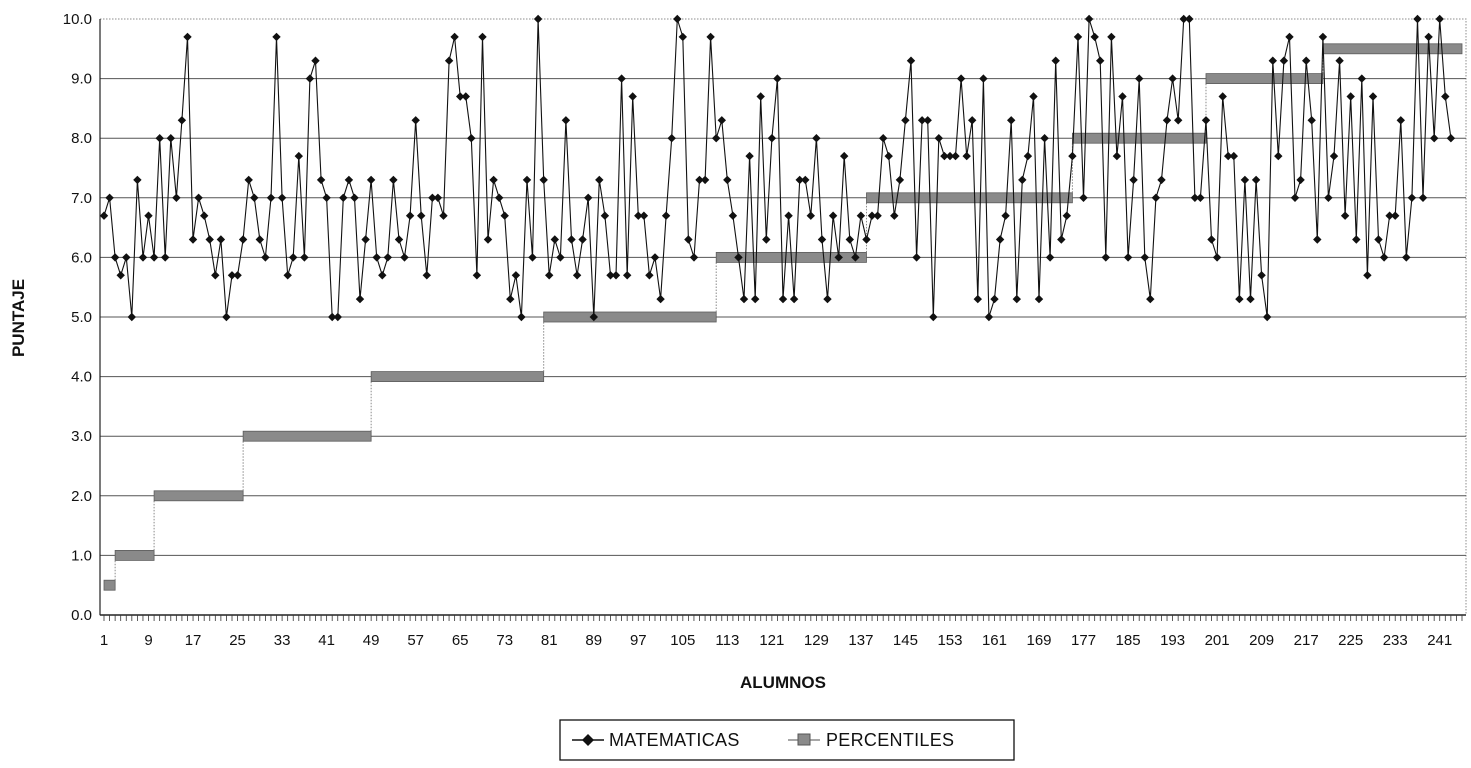 The height and width of the screenshot is (768, 1471). Describe the element at coordinates (371, 640) in the screenshot. I see `x-tick-label: 49` at that location.